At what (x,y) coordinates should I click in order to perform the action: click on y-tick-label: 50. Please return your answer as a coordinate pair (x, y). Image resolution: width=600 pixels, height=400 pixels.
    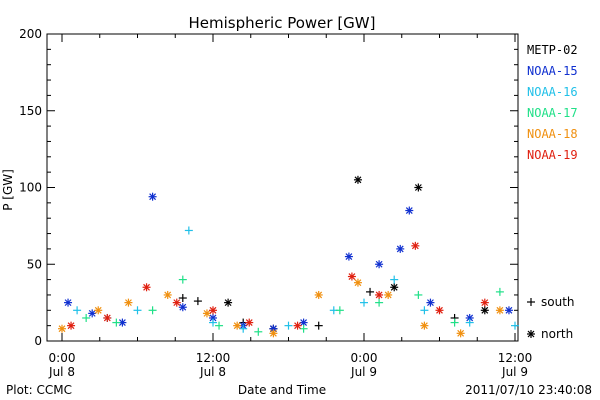
    Looking at the image, I should click on (34, 264).